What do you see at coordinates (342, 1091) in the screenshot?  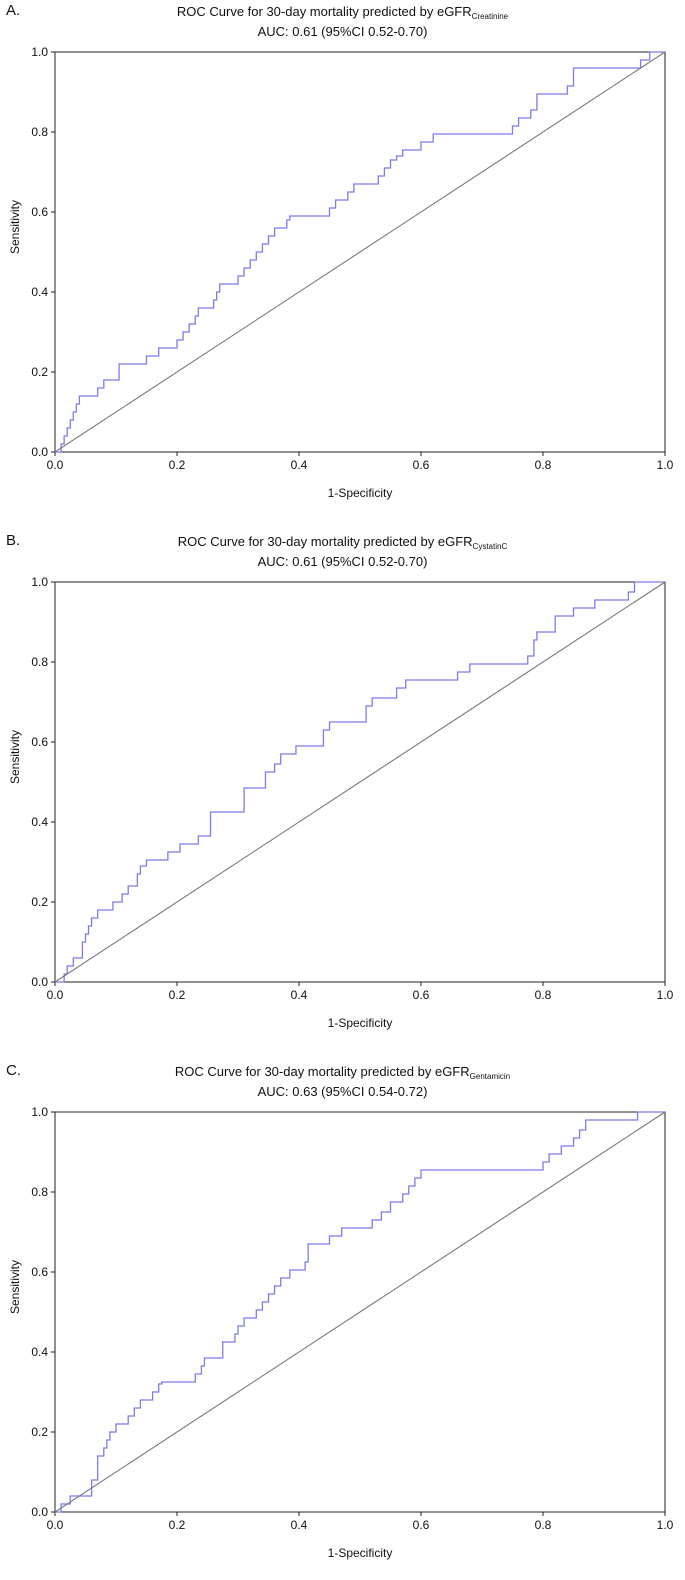 I see `auc-subtitle: AUC: 0.63 (95%CI 0.54-0.72)` at bounding box center [342, 1091].